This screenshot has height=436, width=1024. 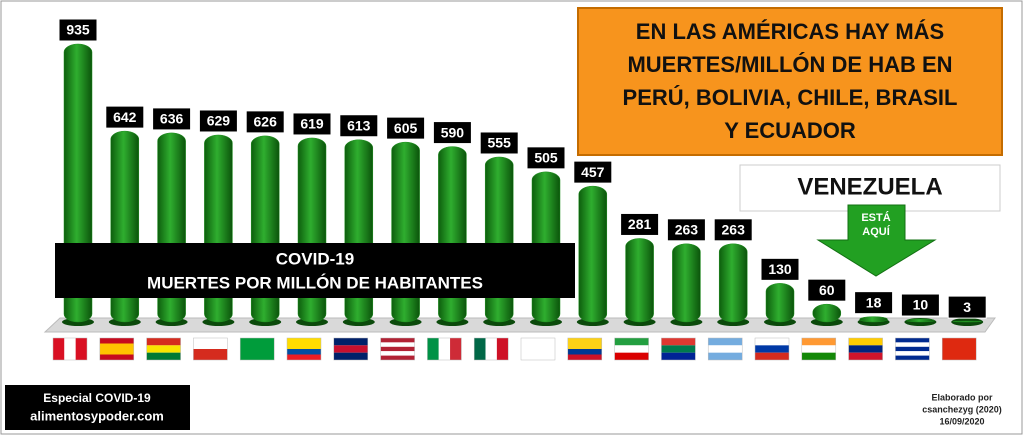 What do you see at coordinates (359, 125) in the screenshot?
I see `value-label: 613` at bounding box center [359, 125].